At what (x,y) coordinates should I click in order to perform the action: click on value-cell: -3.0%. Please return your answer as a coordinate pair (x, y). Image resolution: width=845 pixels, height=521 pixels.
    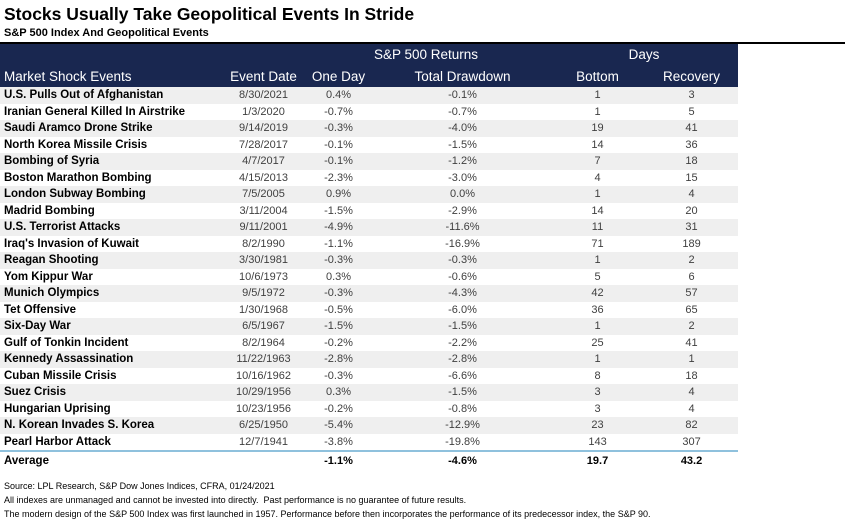
    Looking at the image, I should click on (462, 177).